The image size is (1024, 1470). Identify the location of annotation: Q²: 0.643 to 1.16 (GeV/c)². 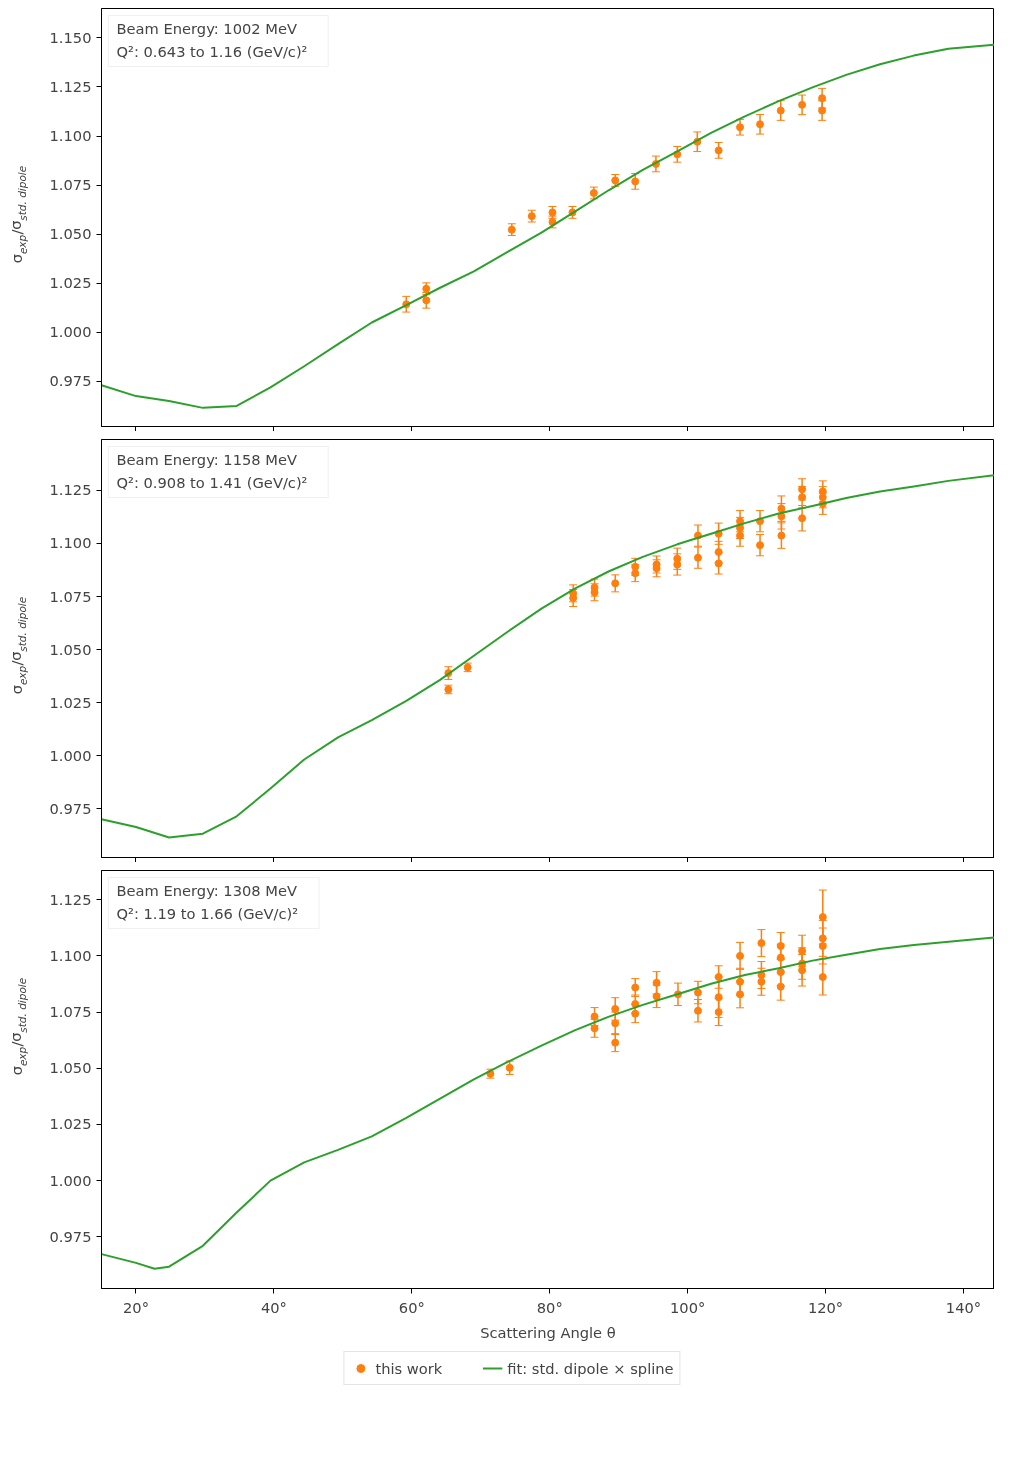
(212, 51).